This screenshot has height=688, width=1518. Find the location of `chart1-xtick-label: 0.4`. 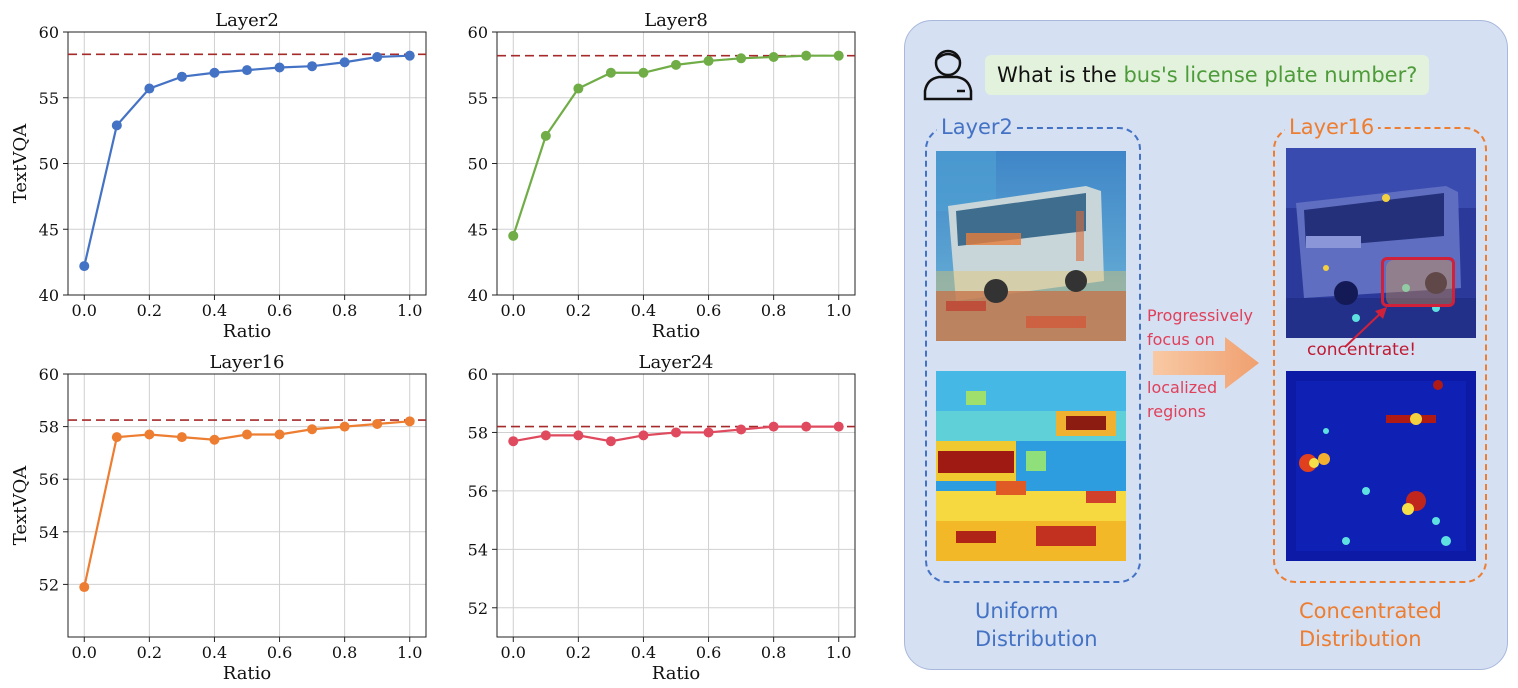

chart1-xtick-label: 0.4 is located at coordinates (214, 310).